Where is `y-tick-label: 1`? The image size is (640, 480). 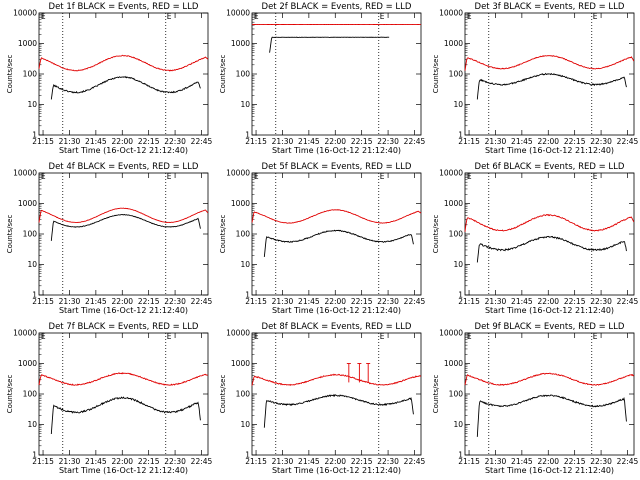 y-tick-label: 1 is located at coordinates (34, 295).